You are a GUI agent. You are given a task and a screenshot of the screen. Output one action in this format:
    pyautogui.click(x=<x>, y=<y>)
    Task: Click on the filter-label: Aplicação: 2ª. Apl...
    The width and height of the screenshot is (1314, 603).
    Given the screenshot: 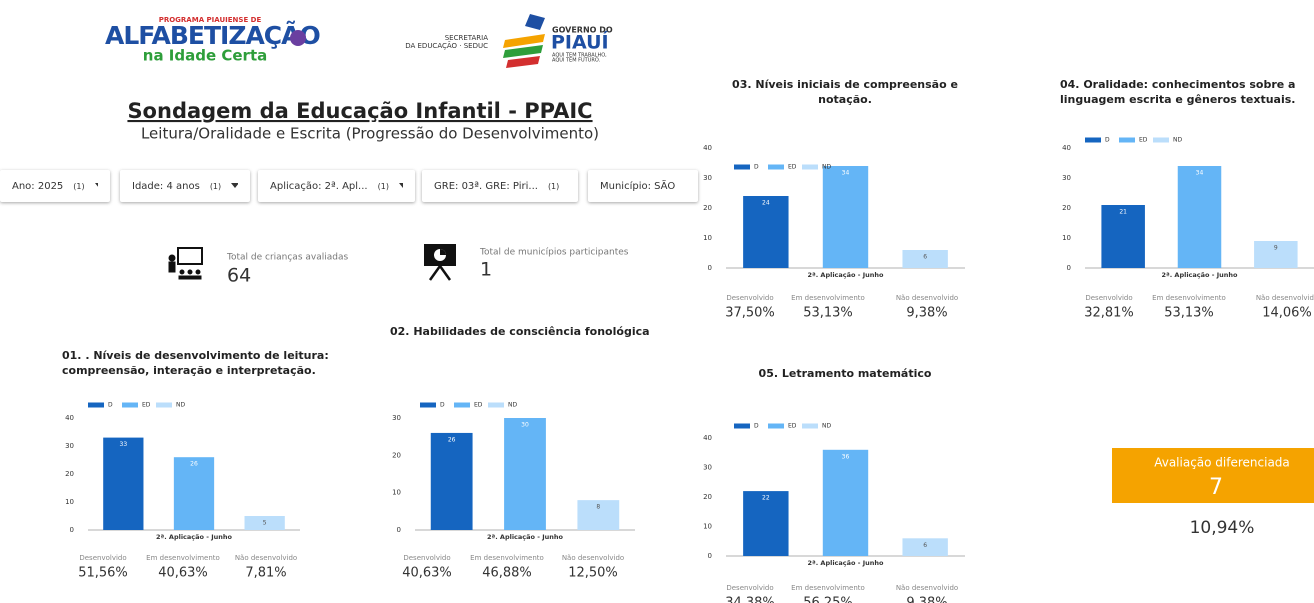 What is the action you would take?
    pyautogui.click(x=319, y=186)
    